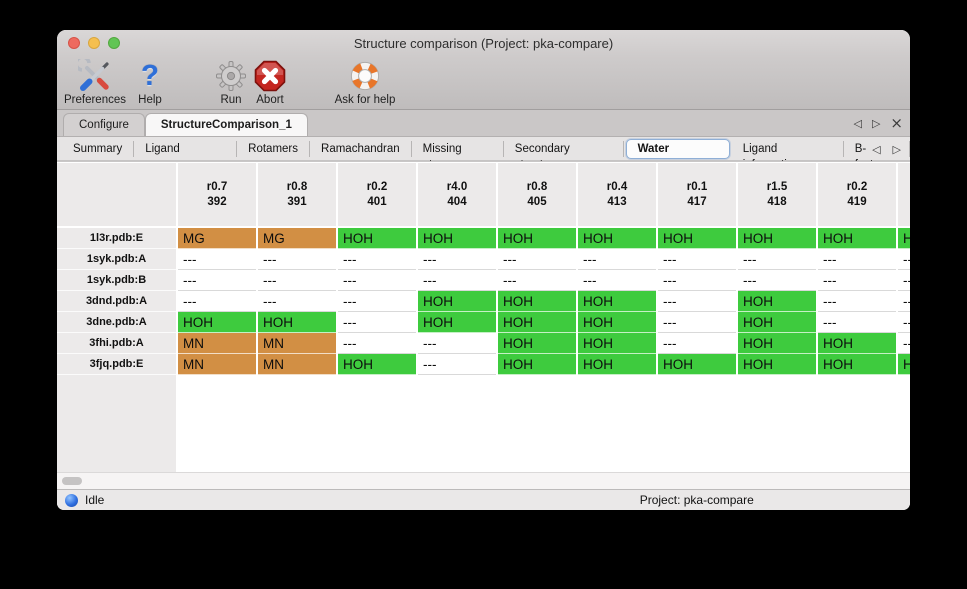 The height and width of the screenshot is (589, 967). What do you see at coordinates (186, 155) in the screenshot?
I see `subtab-ligand-summary: Ligand summary` at bounding box center [186, 155].